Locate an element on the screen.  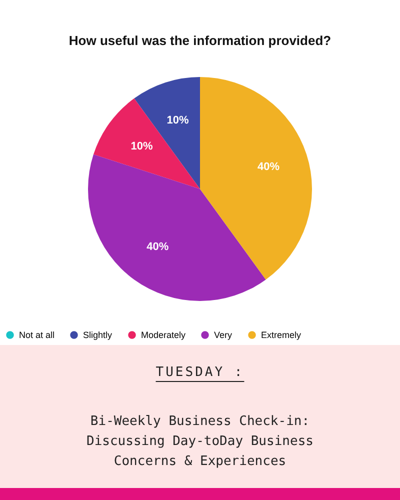
legend-label: Very is located at coordinates (223, 335).